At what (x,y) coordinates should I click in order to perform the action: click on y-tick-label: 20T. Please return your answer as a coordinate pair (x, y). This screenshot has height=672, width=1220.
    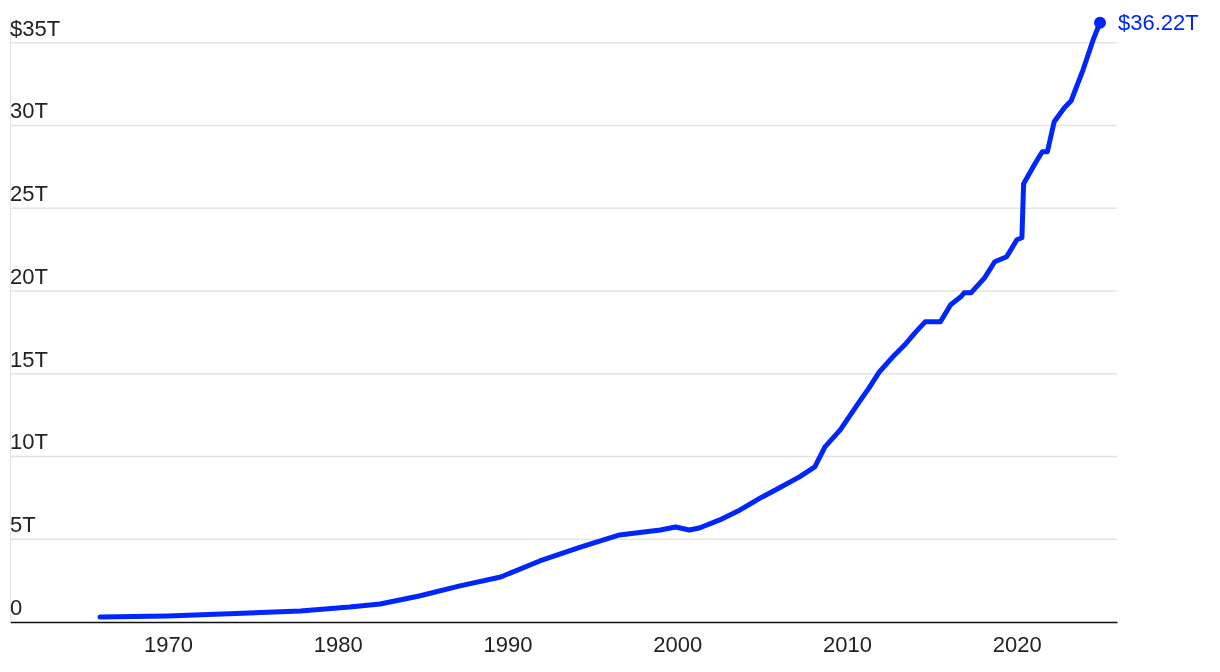
    Looking at the image, I should click on (29, 276).